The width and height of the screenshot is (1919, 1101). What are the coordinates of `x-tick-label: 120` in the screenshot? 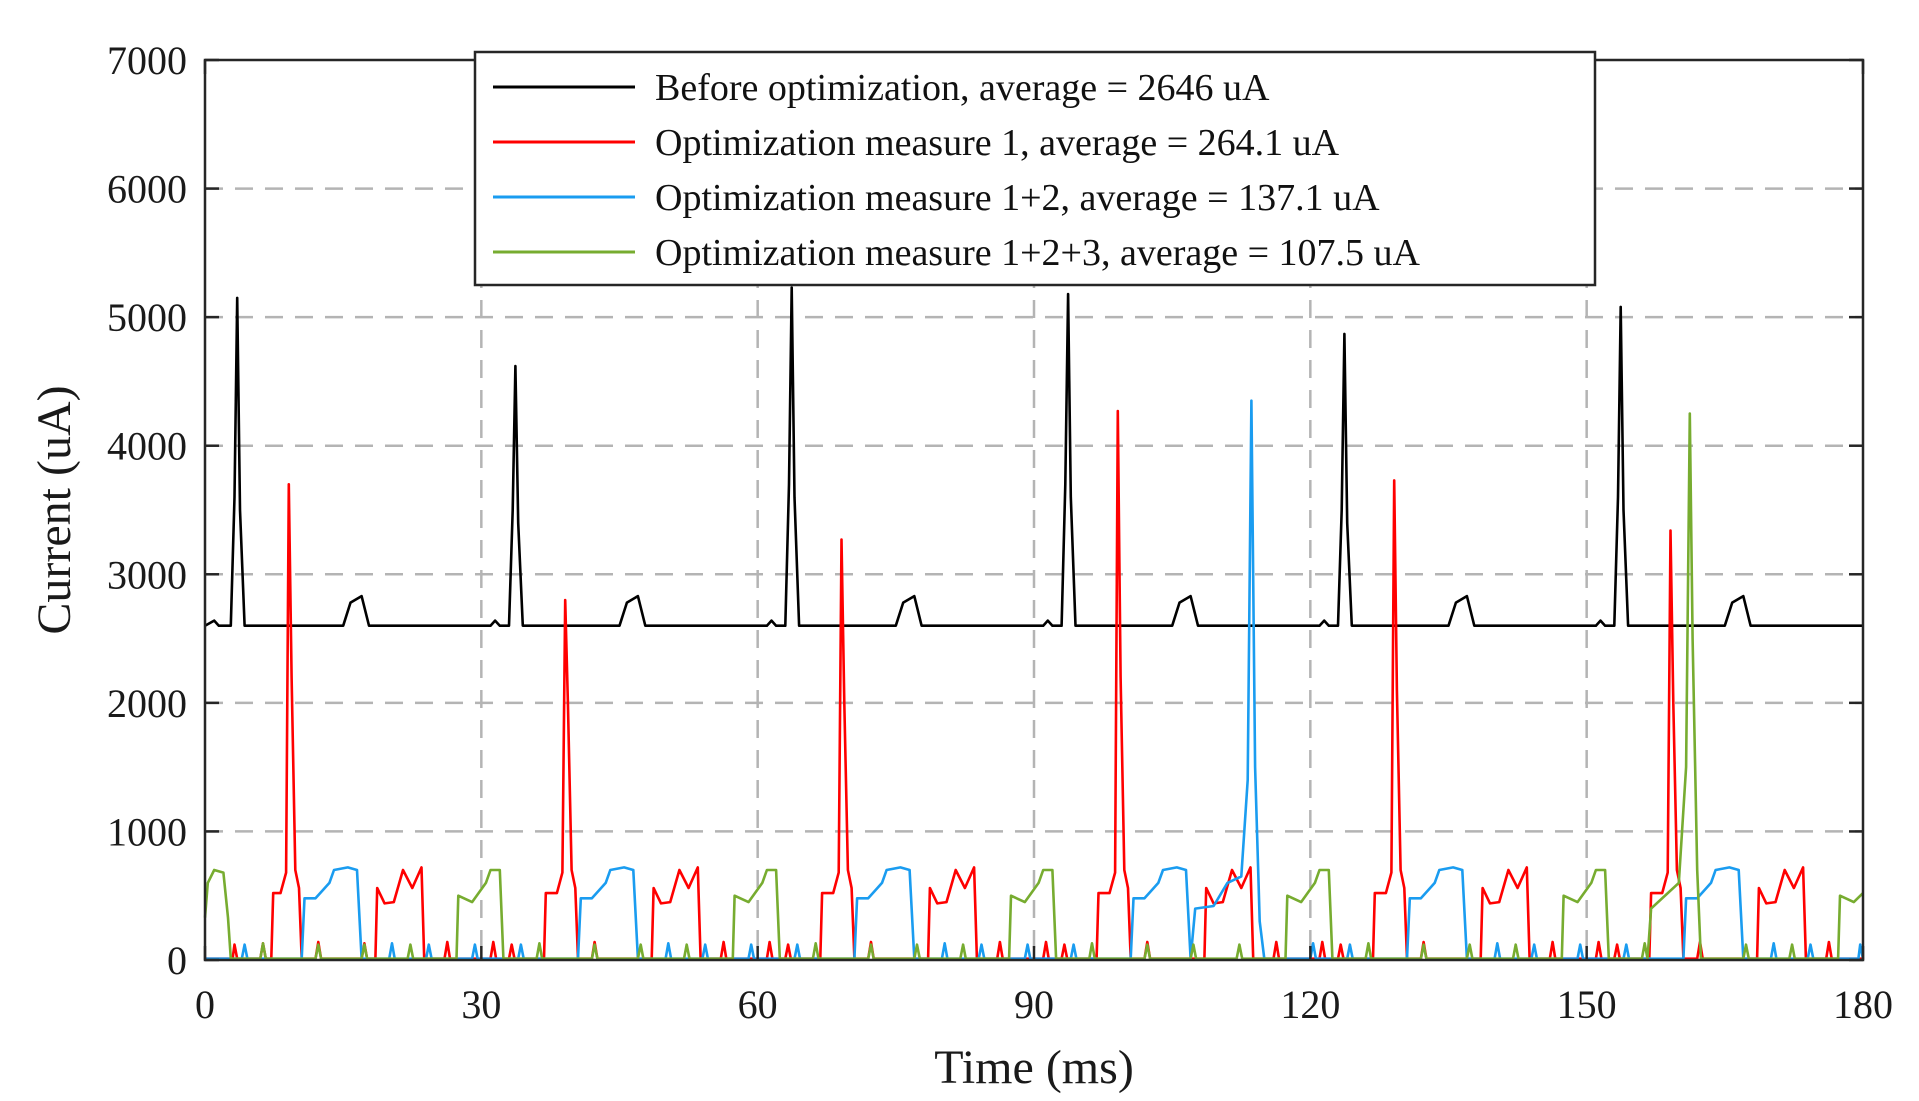 It's located at (1310, 1004).